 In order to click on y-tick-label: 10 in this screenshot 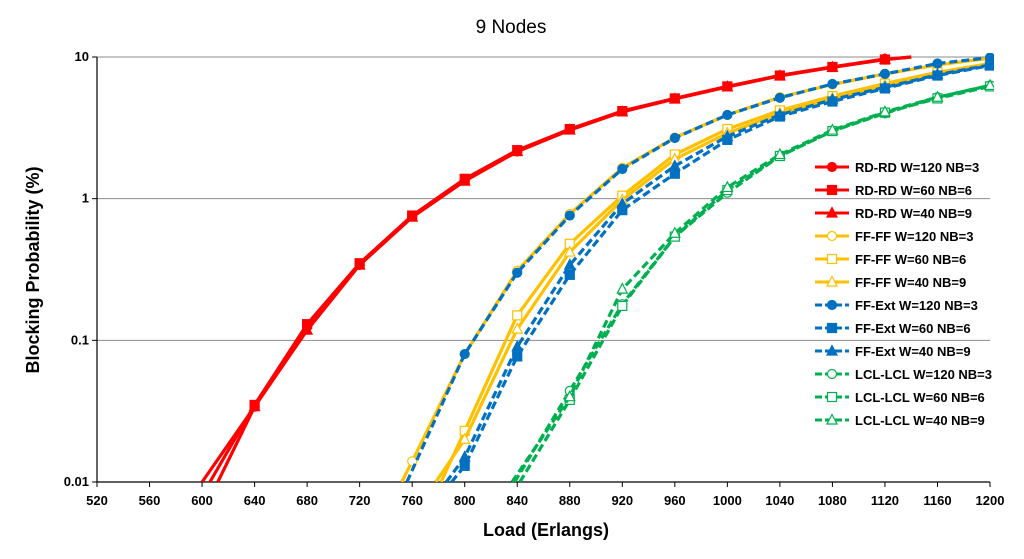, I will do `click(82, 56)`.